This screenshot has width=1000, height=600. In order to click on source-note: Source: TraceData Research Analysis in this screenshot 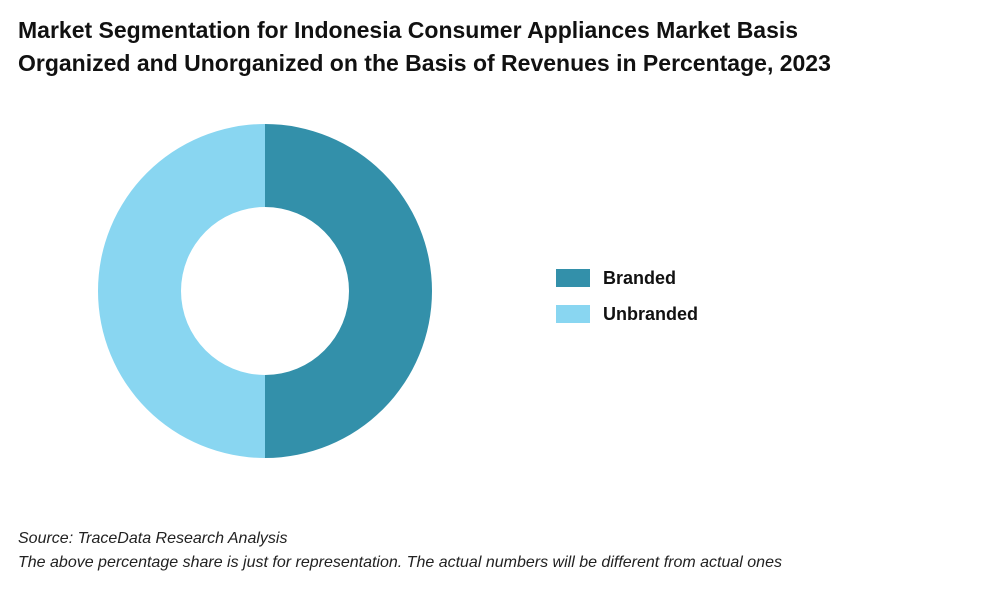, I will do `click(153, 538)`.